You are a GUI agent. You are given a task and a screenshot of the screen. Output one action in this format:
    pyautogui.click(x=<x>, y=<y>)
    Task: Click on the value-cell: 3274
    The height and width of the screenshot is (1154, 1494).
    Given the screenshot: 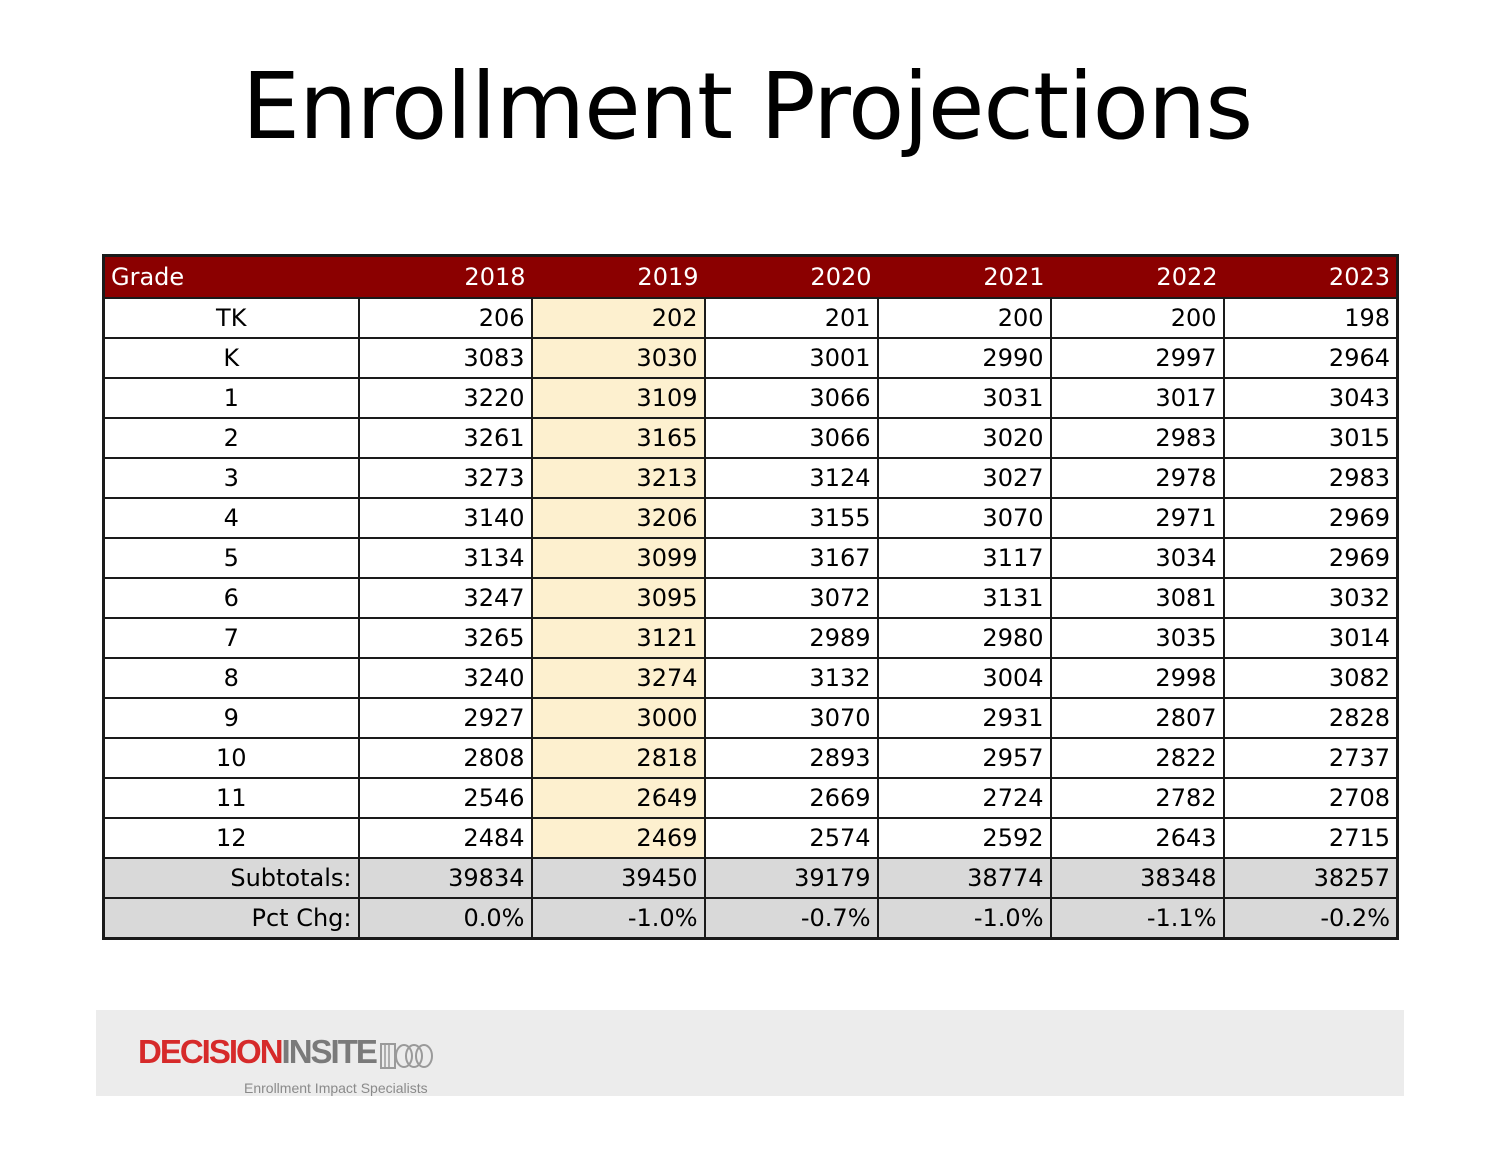 What is the action you would take?
    pyautogui.click(x=618, y=678)
    